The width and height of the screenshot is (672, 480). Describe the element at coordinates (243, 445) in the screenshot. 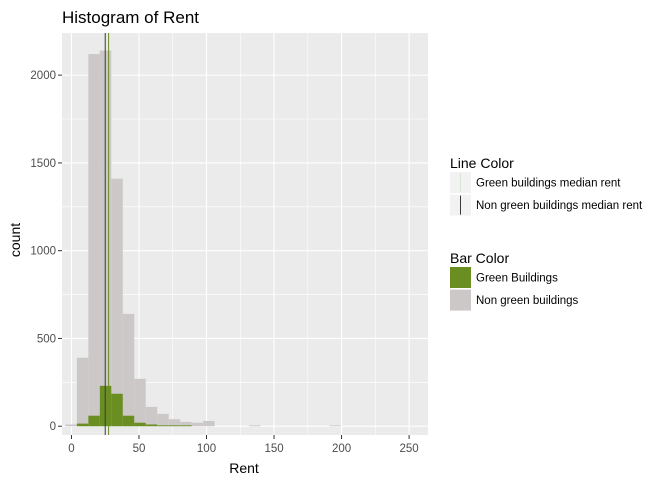

I see `x-axis: 0 50 100 150 200 250` at that location.